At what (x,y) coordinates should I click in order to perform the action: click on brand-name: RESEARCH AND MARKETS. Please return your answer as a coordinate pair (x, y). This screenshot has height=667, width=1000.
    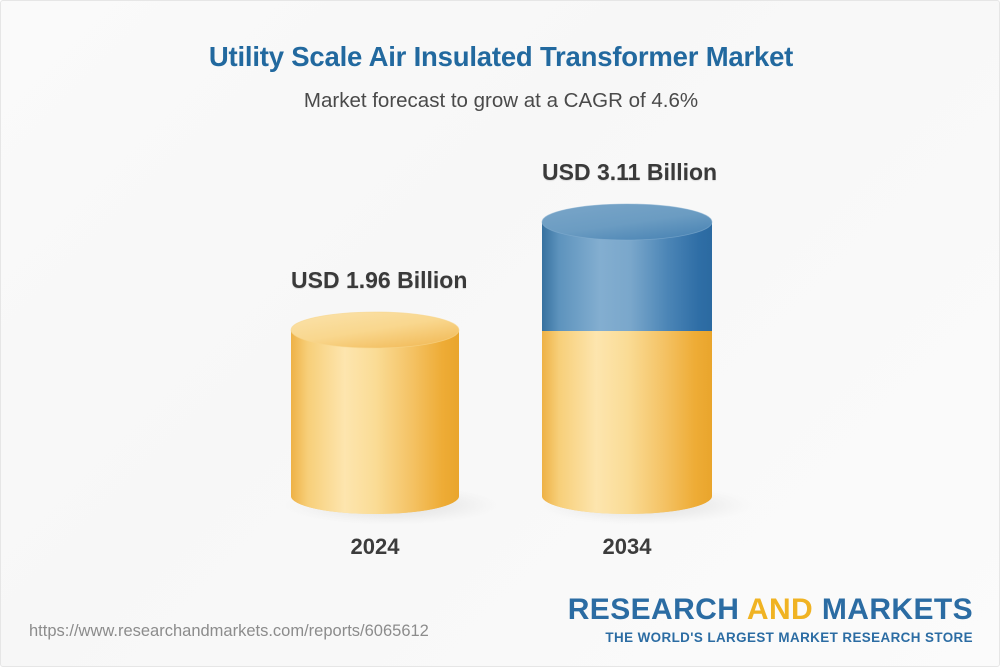
    Looking at the image, I should click on (770, 609).